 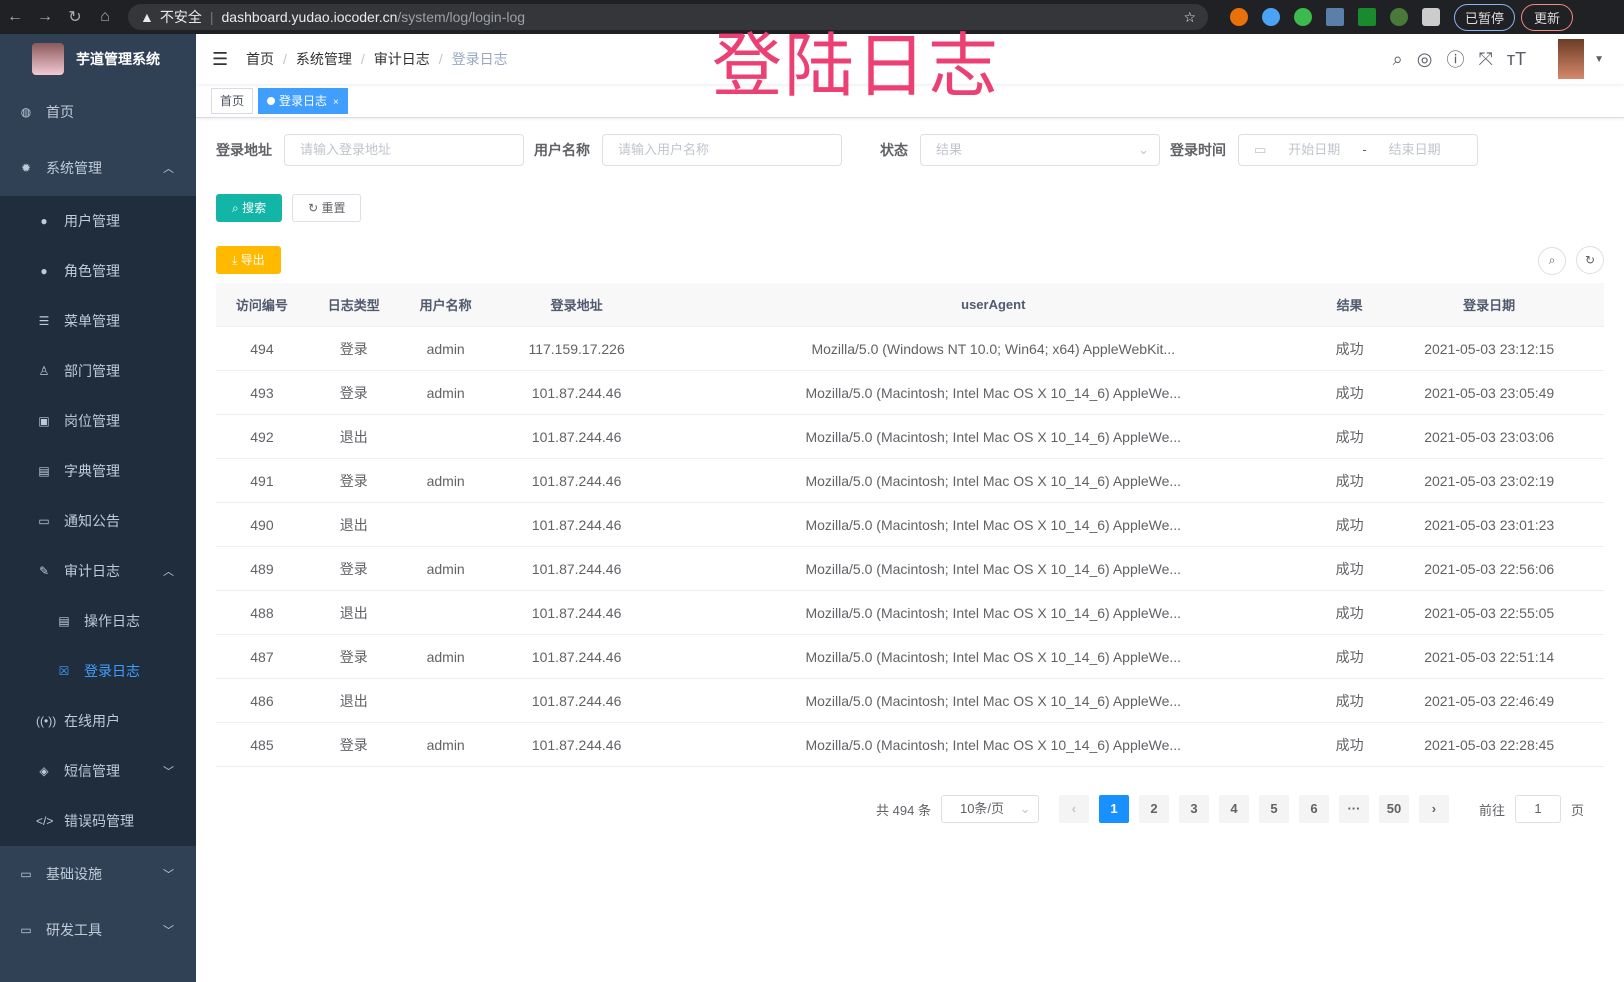 What do you see at coordinates (1193, 809) in the screenshot?
I see `page-button: 3` at bounding box center [1193, 809].